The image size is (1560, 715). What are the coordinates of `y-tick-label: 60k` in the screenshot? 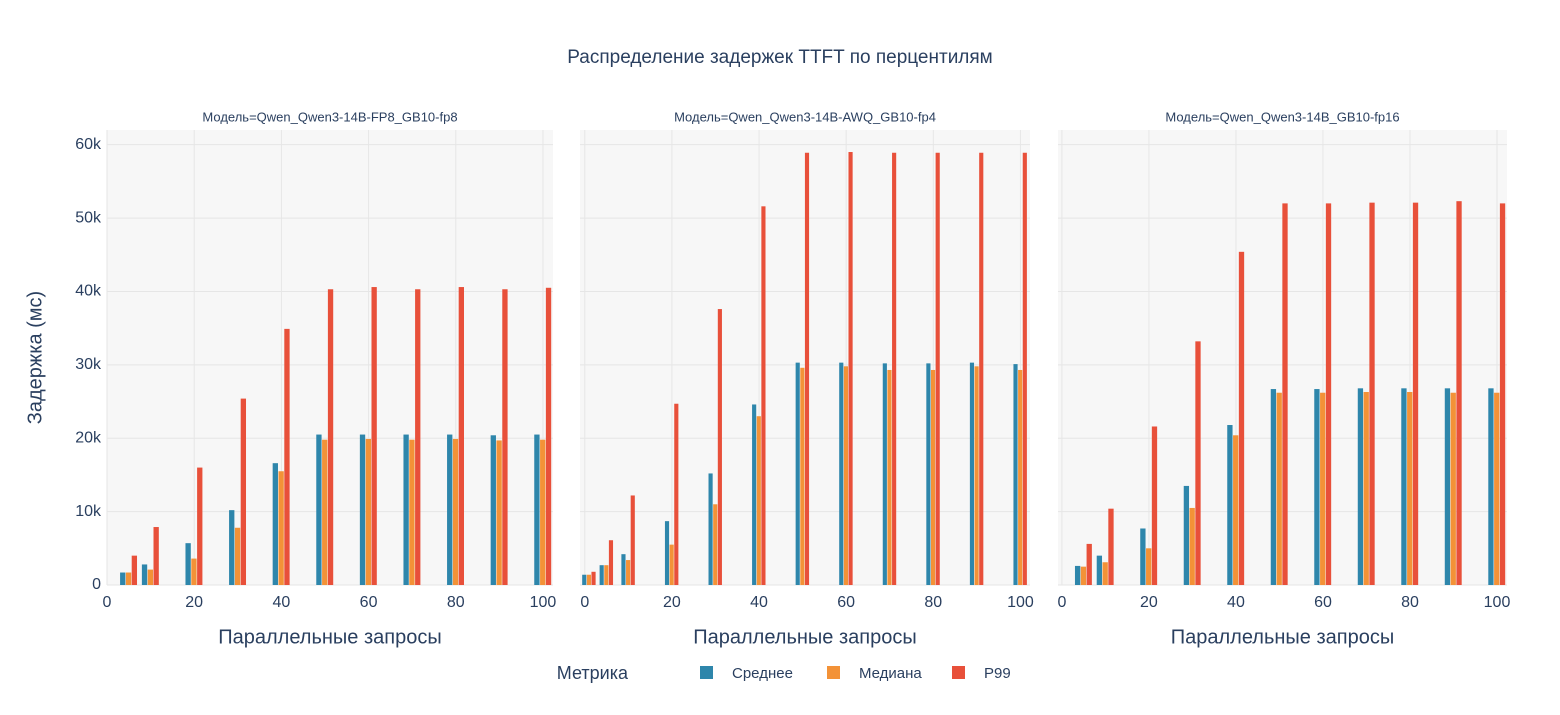 It's located at (88, 144).